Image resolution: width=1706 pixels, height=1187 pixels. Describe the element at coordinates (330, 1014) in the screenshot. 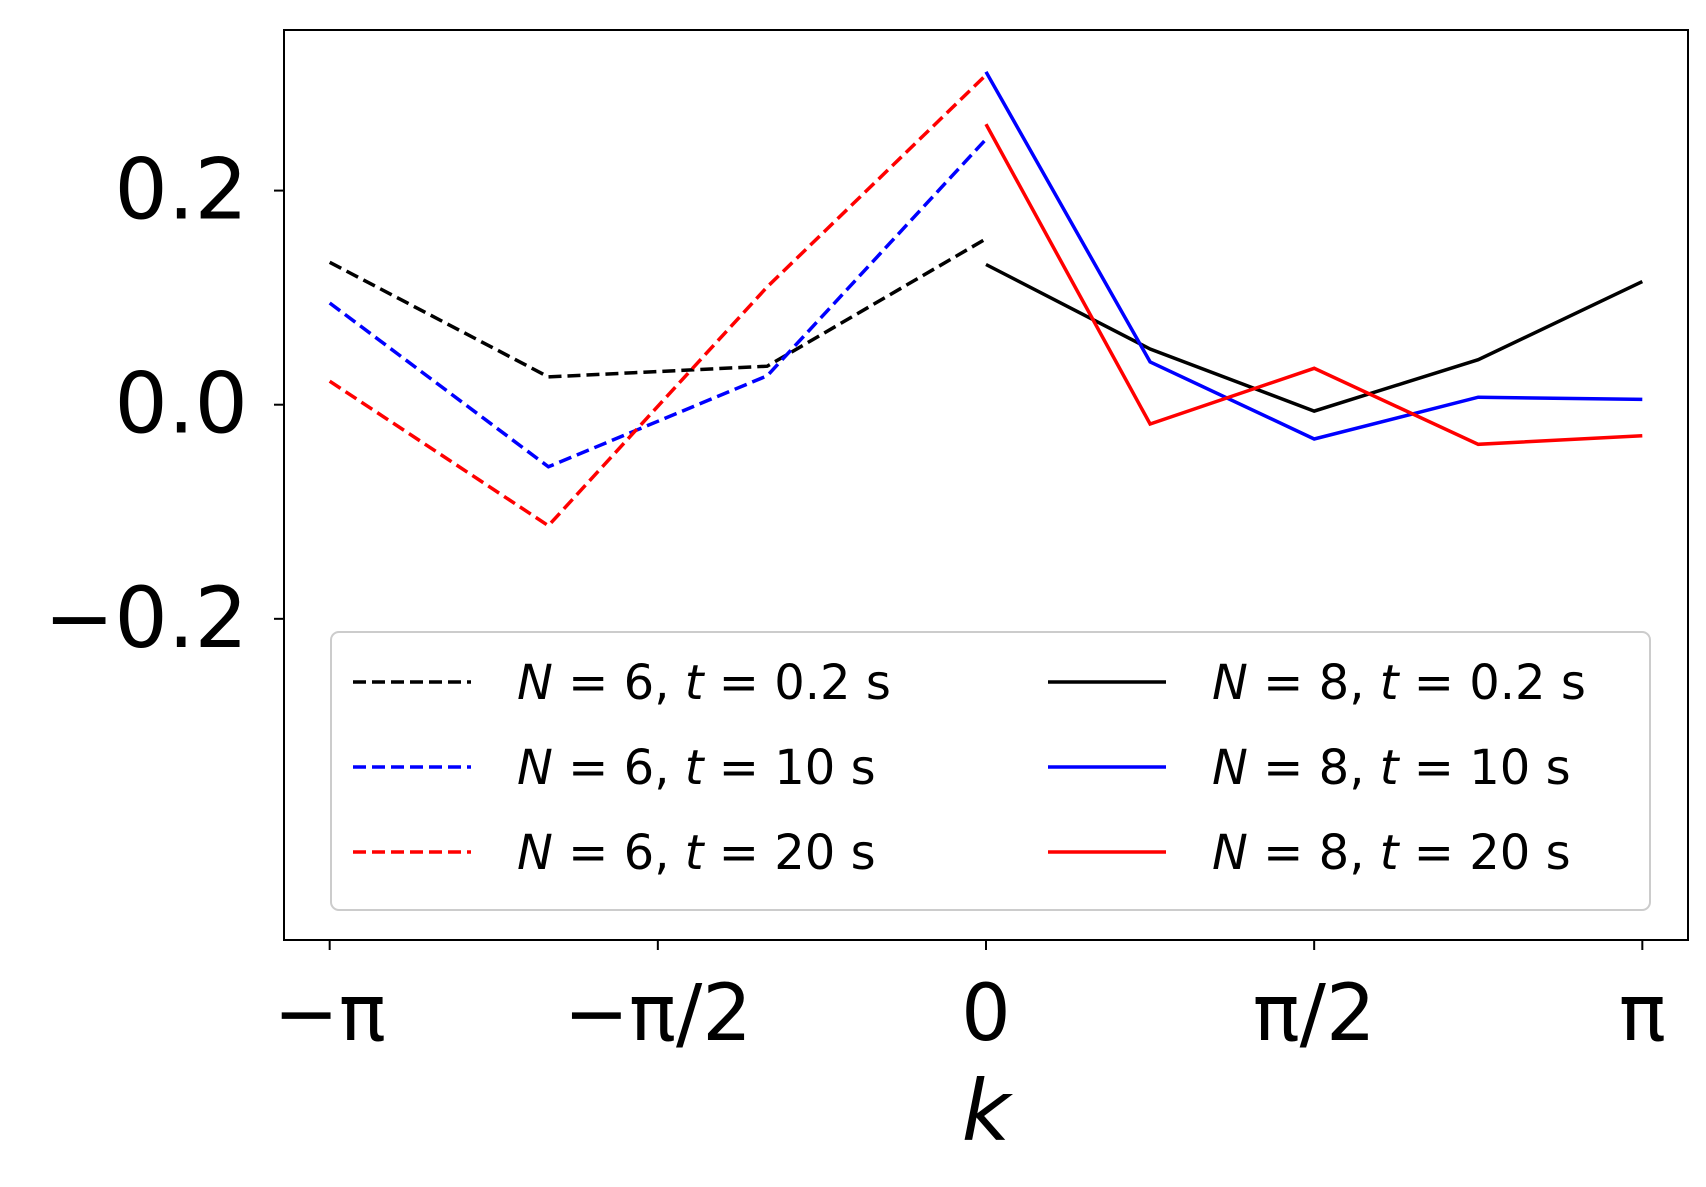

I see `x-tick-label: −π` at that location.